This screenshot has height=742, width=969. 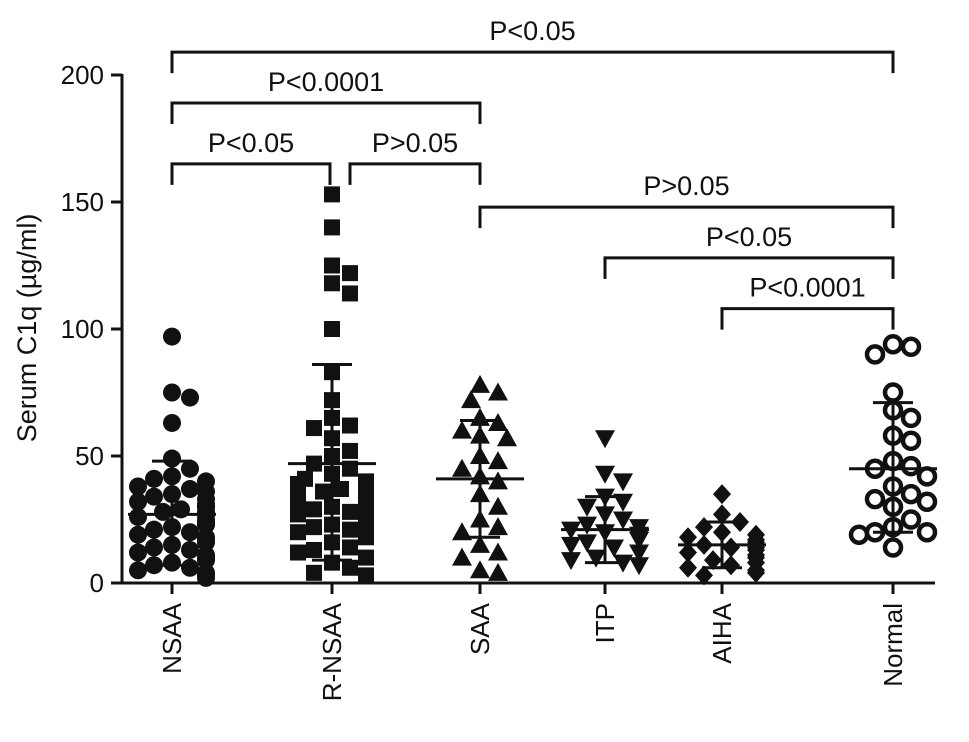 I want to click on category-label: R-NSAA, so click(x=332, y=651).